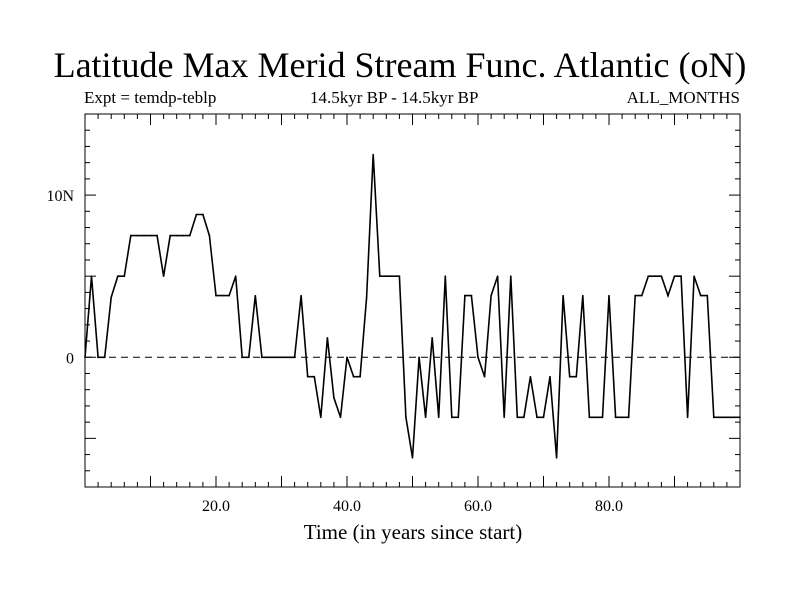  What do you see at coordinates (60, 196) in the screenshot?
I see `y-tick-label: 10N` at bounding box center [60, 196].